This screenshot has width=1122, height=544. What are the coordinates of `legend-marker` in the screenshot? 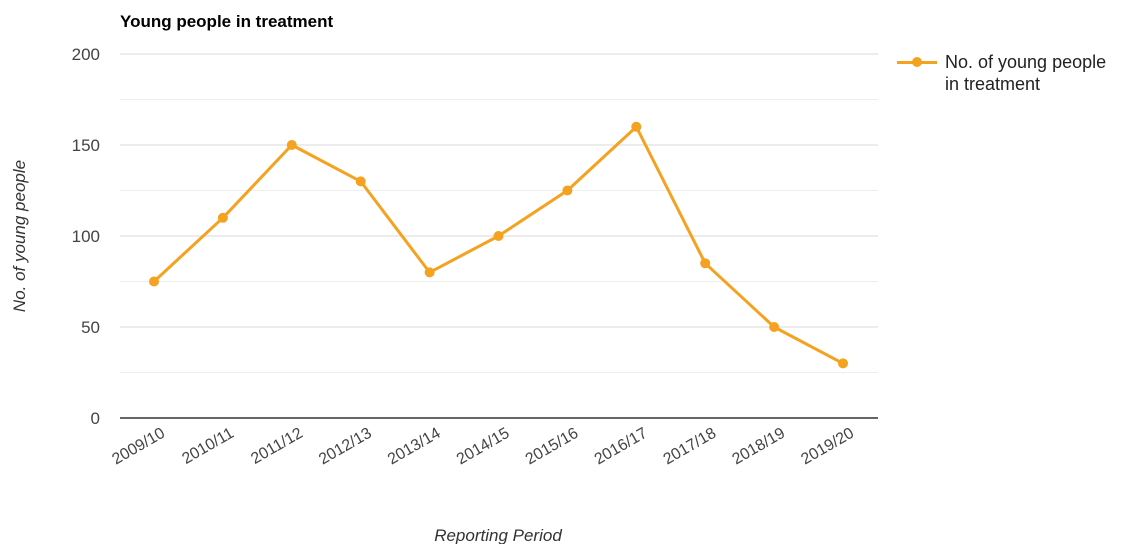 It's located at (917, 61).